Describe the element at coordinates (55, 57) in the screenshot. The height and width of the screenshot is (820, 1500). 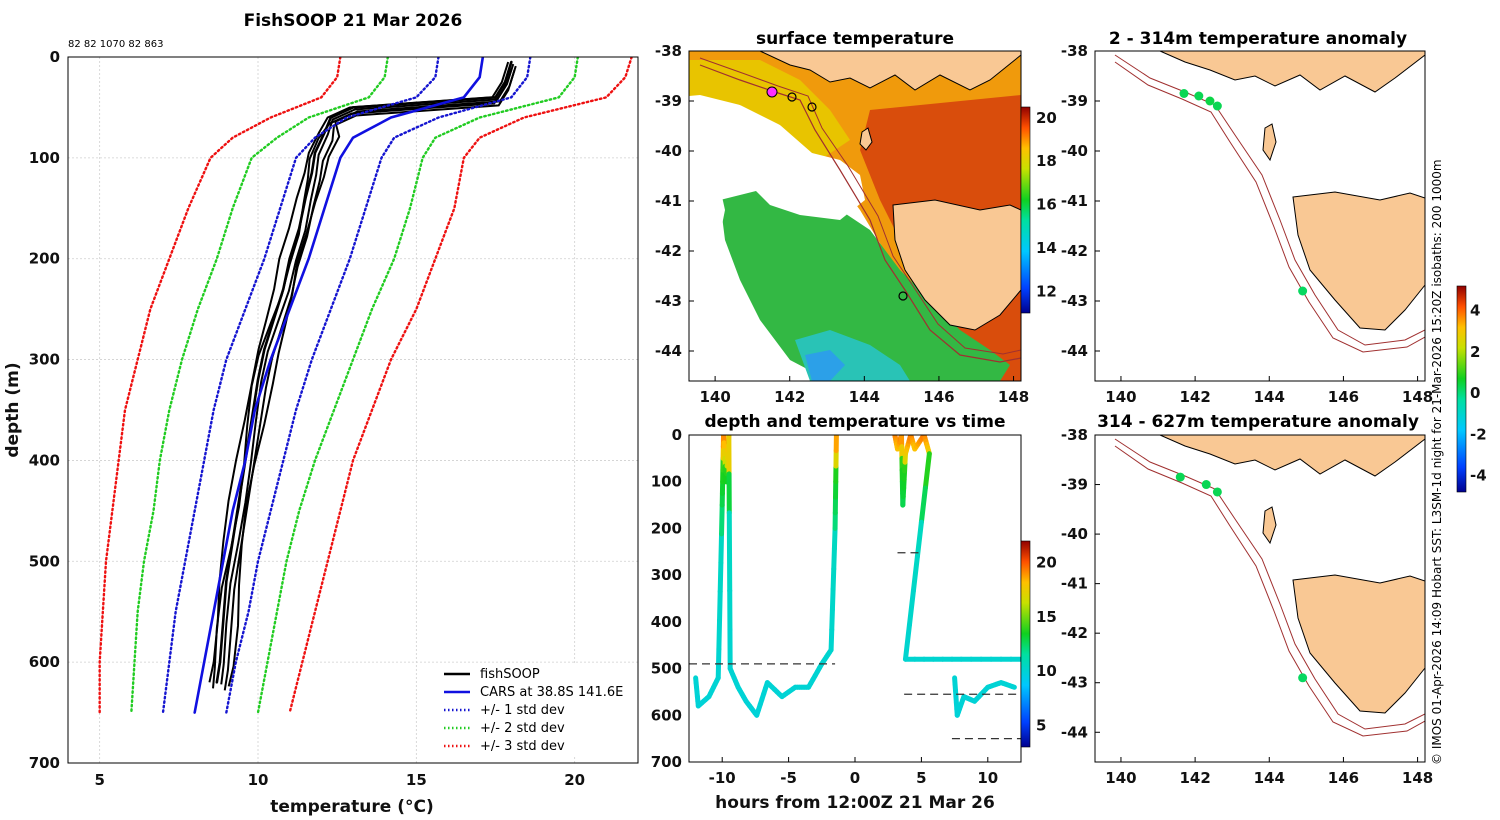
I see `profile-ytick: 0` at that location.